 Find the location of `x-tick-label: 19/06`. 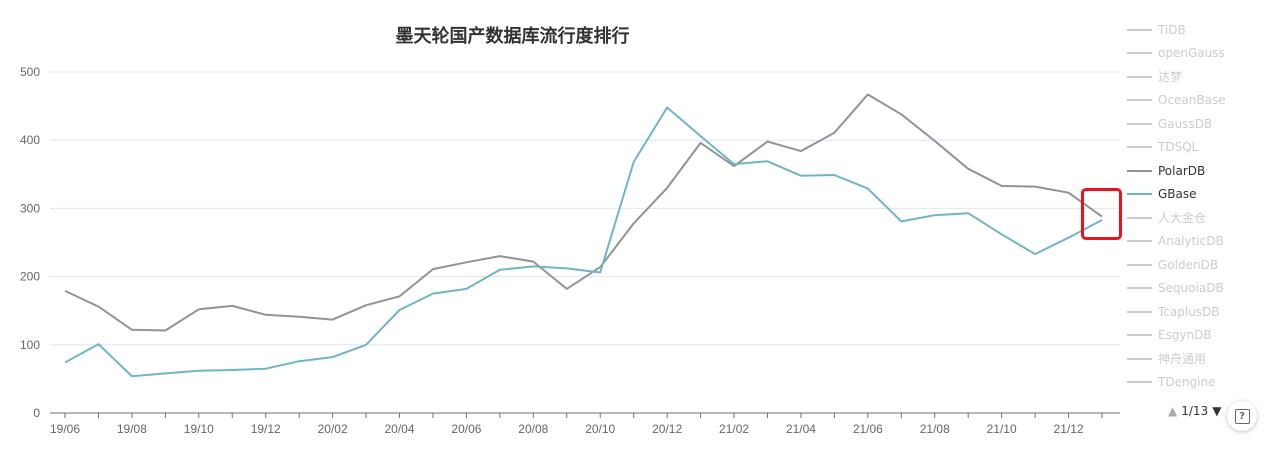

x-tick-label: 19/06 is located at coordinates (65, 429).